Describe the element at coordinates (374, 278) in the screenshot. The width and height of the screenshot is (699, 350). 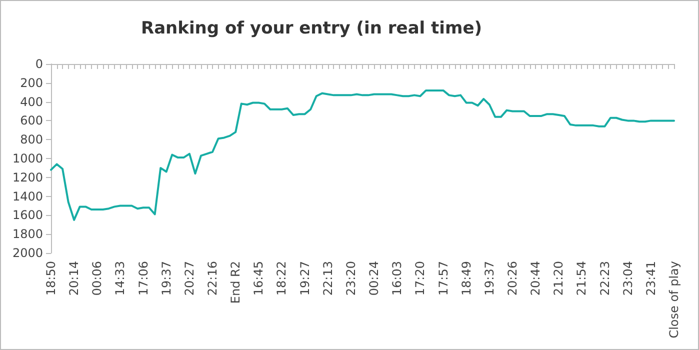
I see `x-tick-label: 00:24` at that location.